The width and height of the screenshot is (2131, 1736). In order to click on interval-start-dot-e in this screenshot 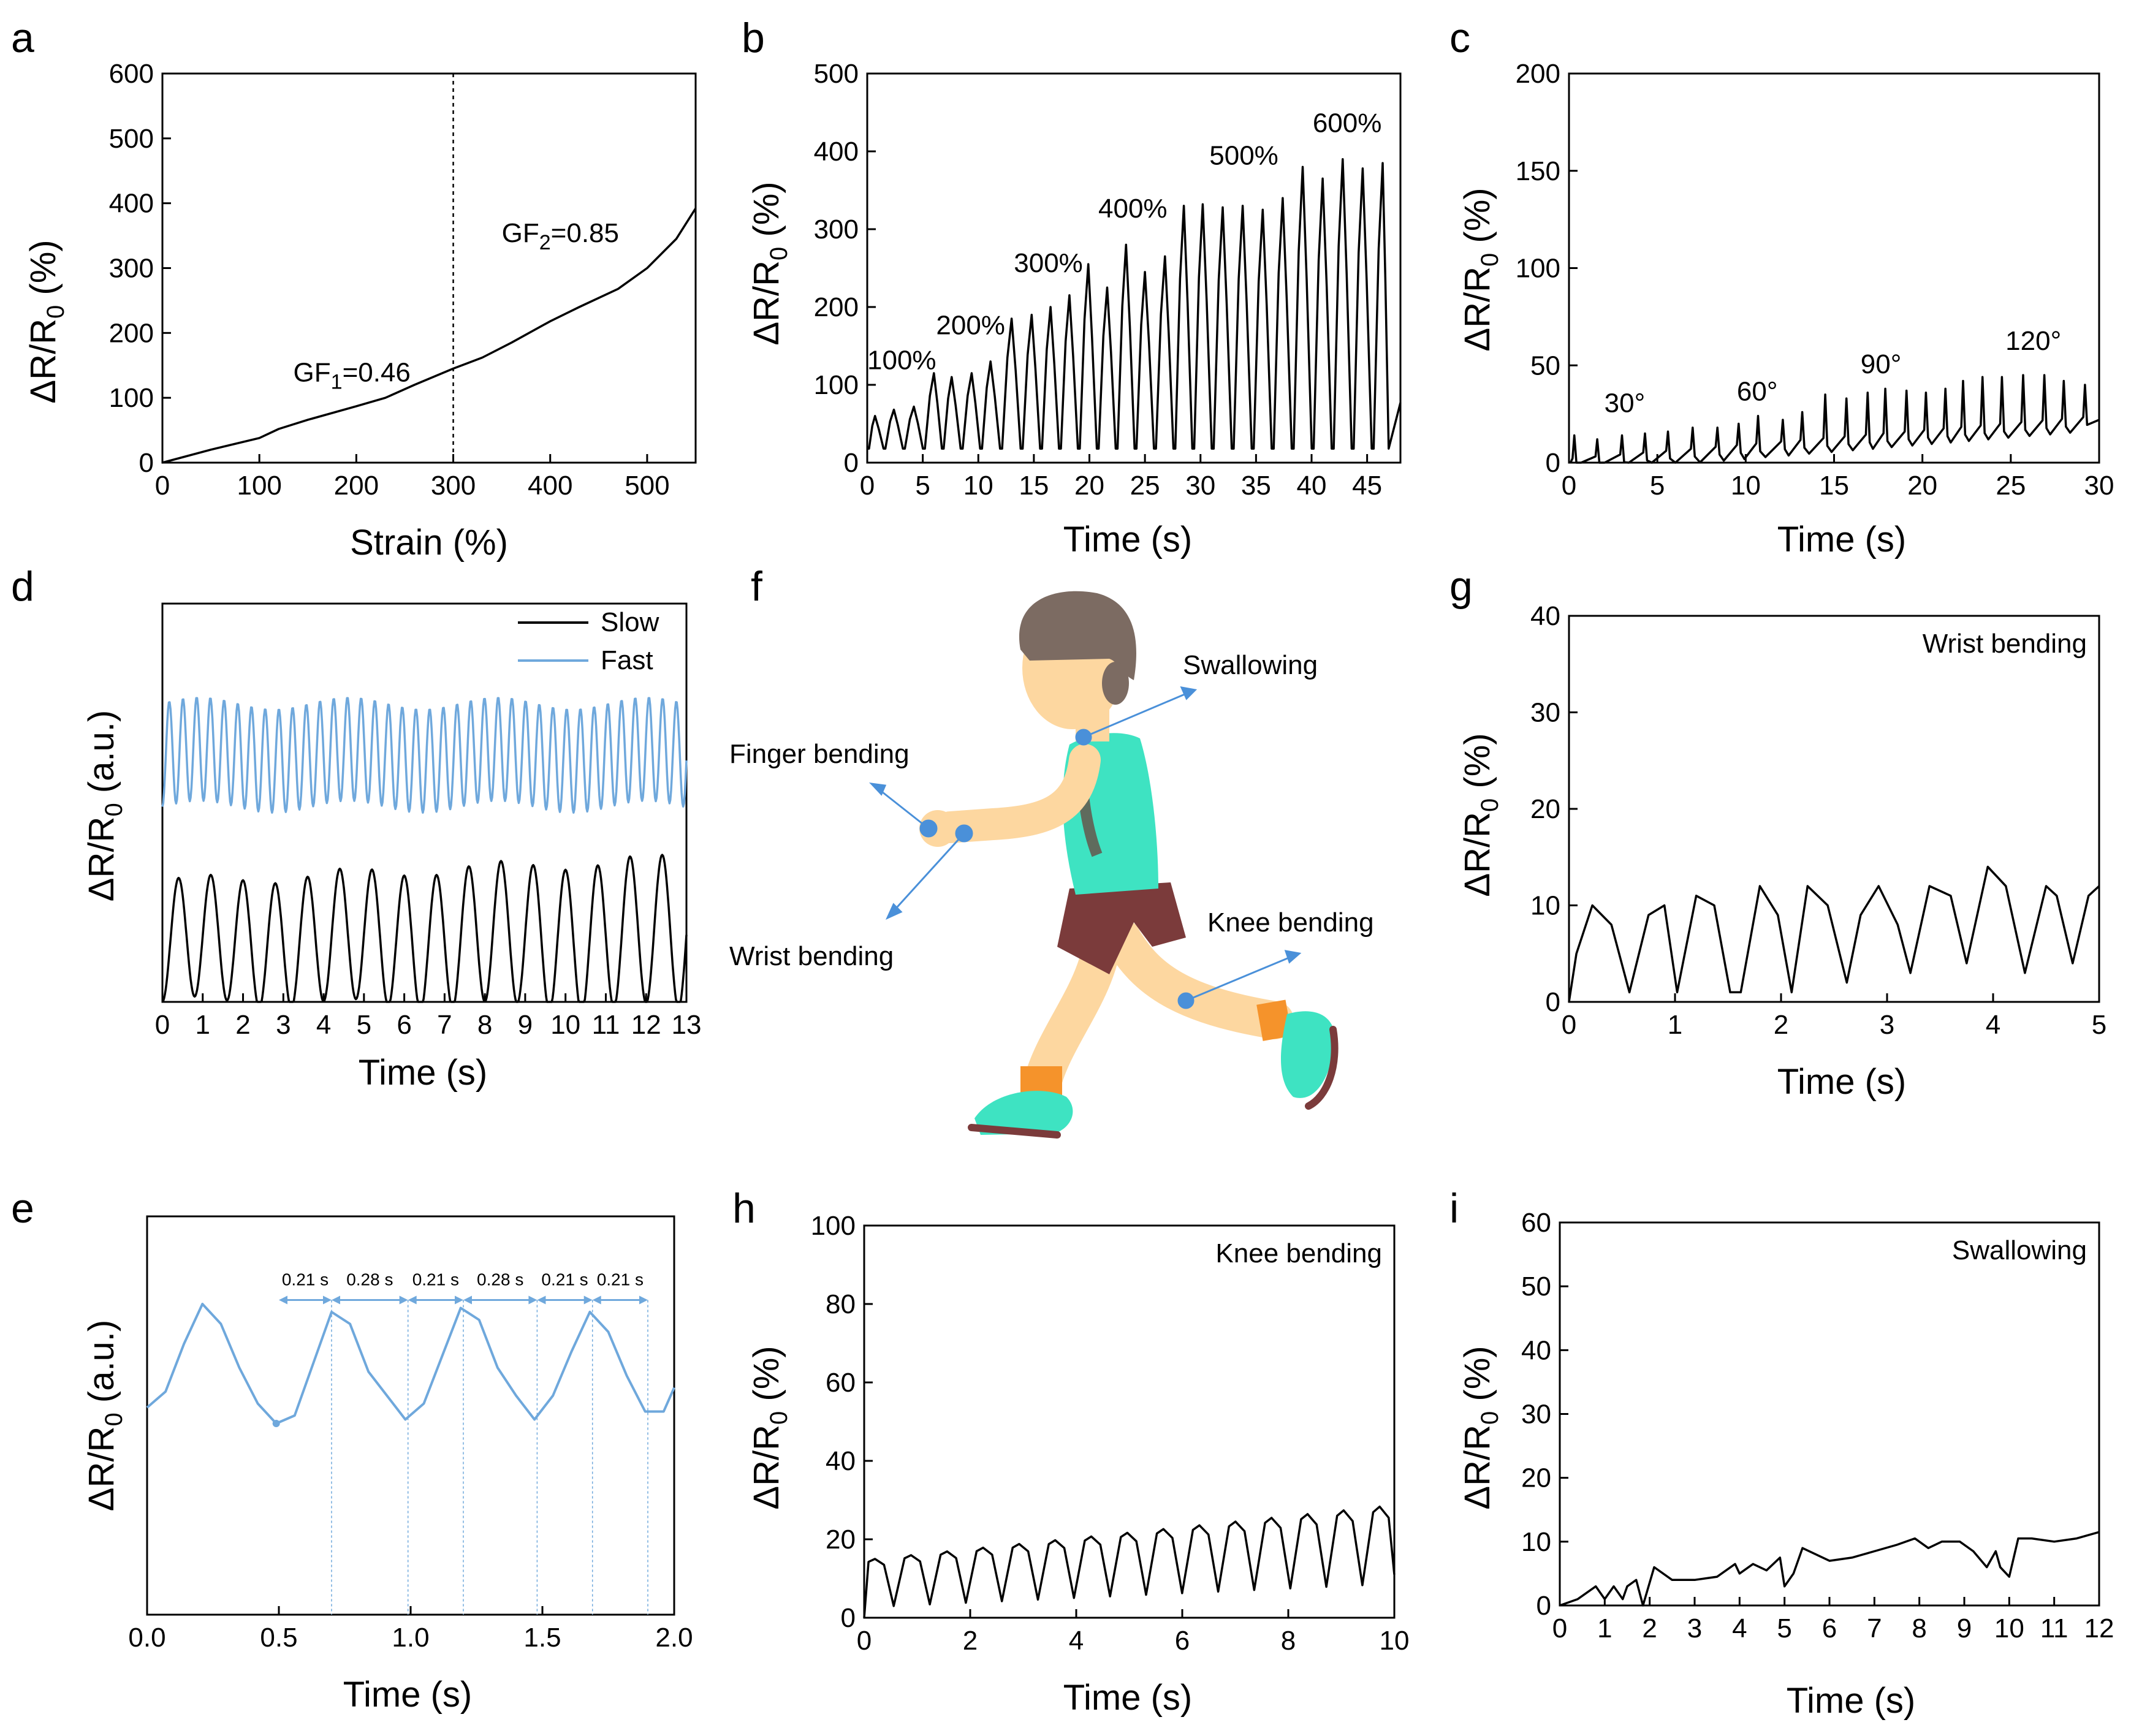, I will do `click(276, 1423)`.